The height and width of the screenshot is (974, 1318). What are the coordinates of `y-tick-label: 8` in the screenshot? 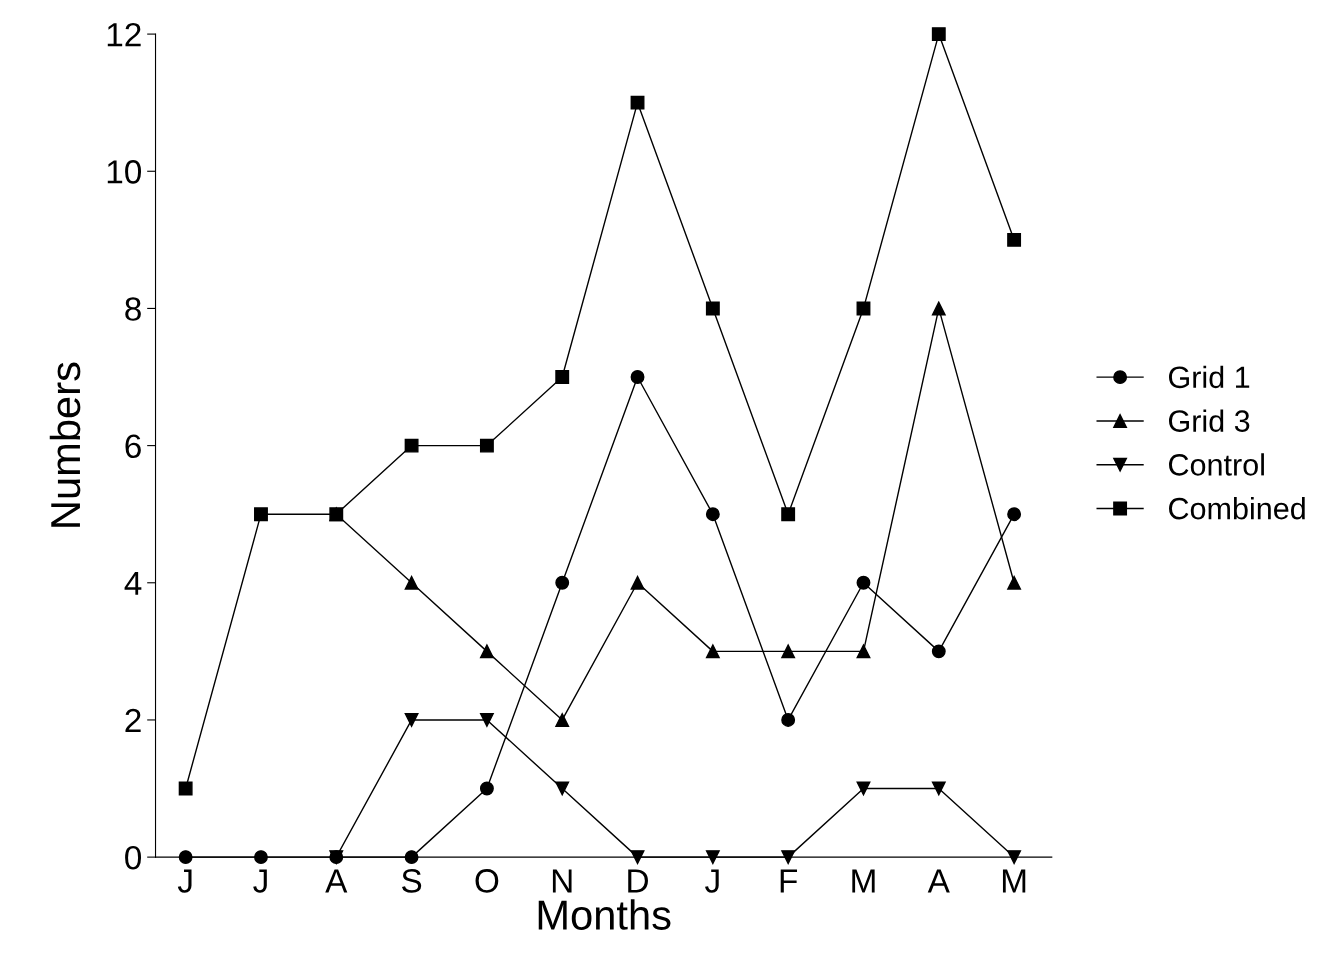 It's located at (133, 309).